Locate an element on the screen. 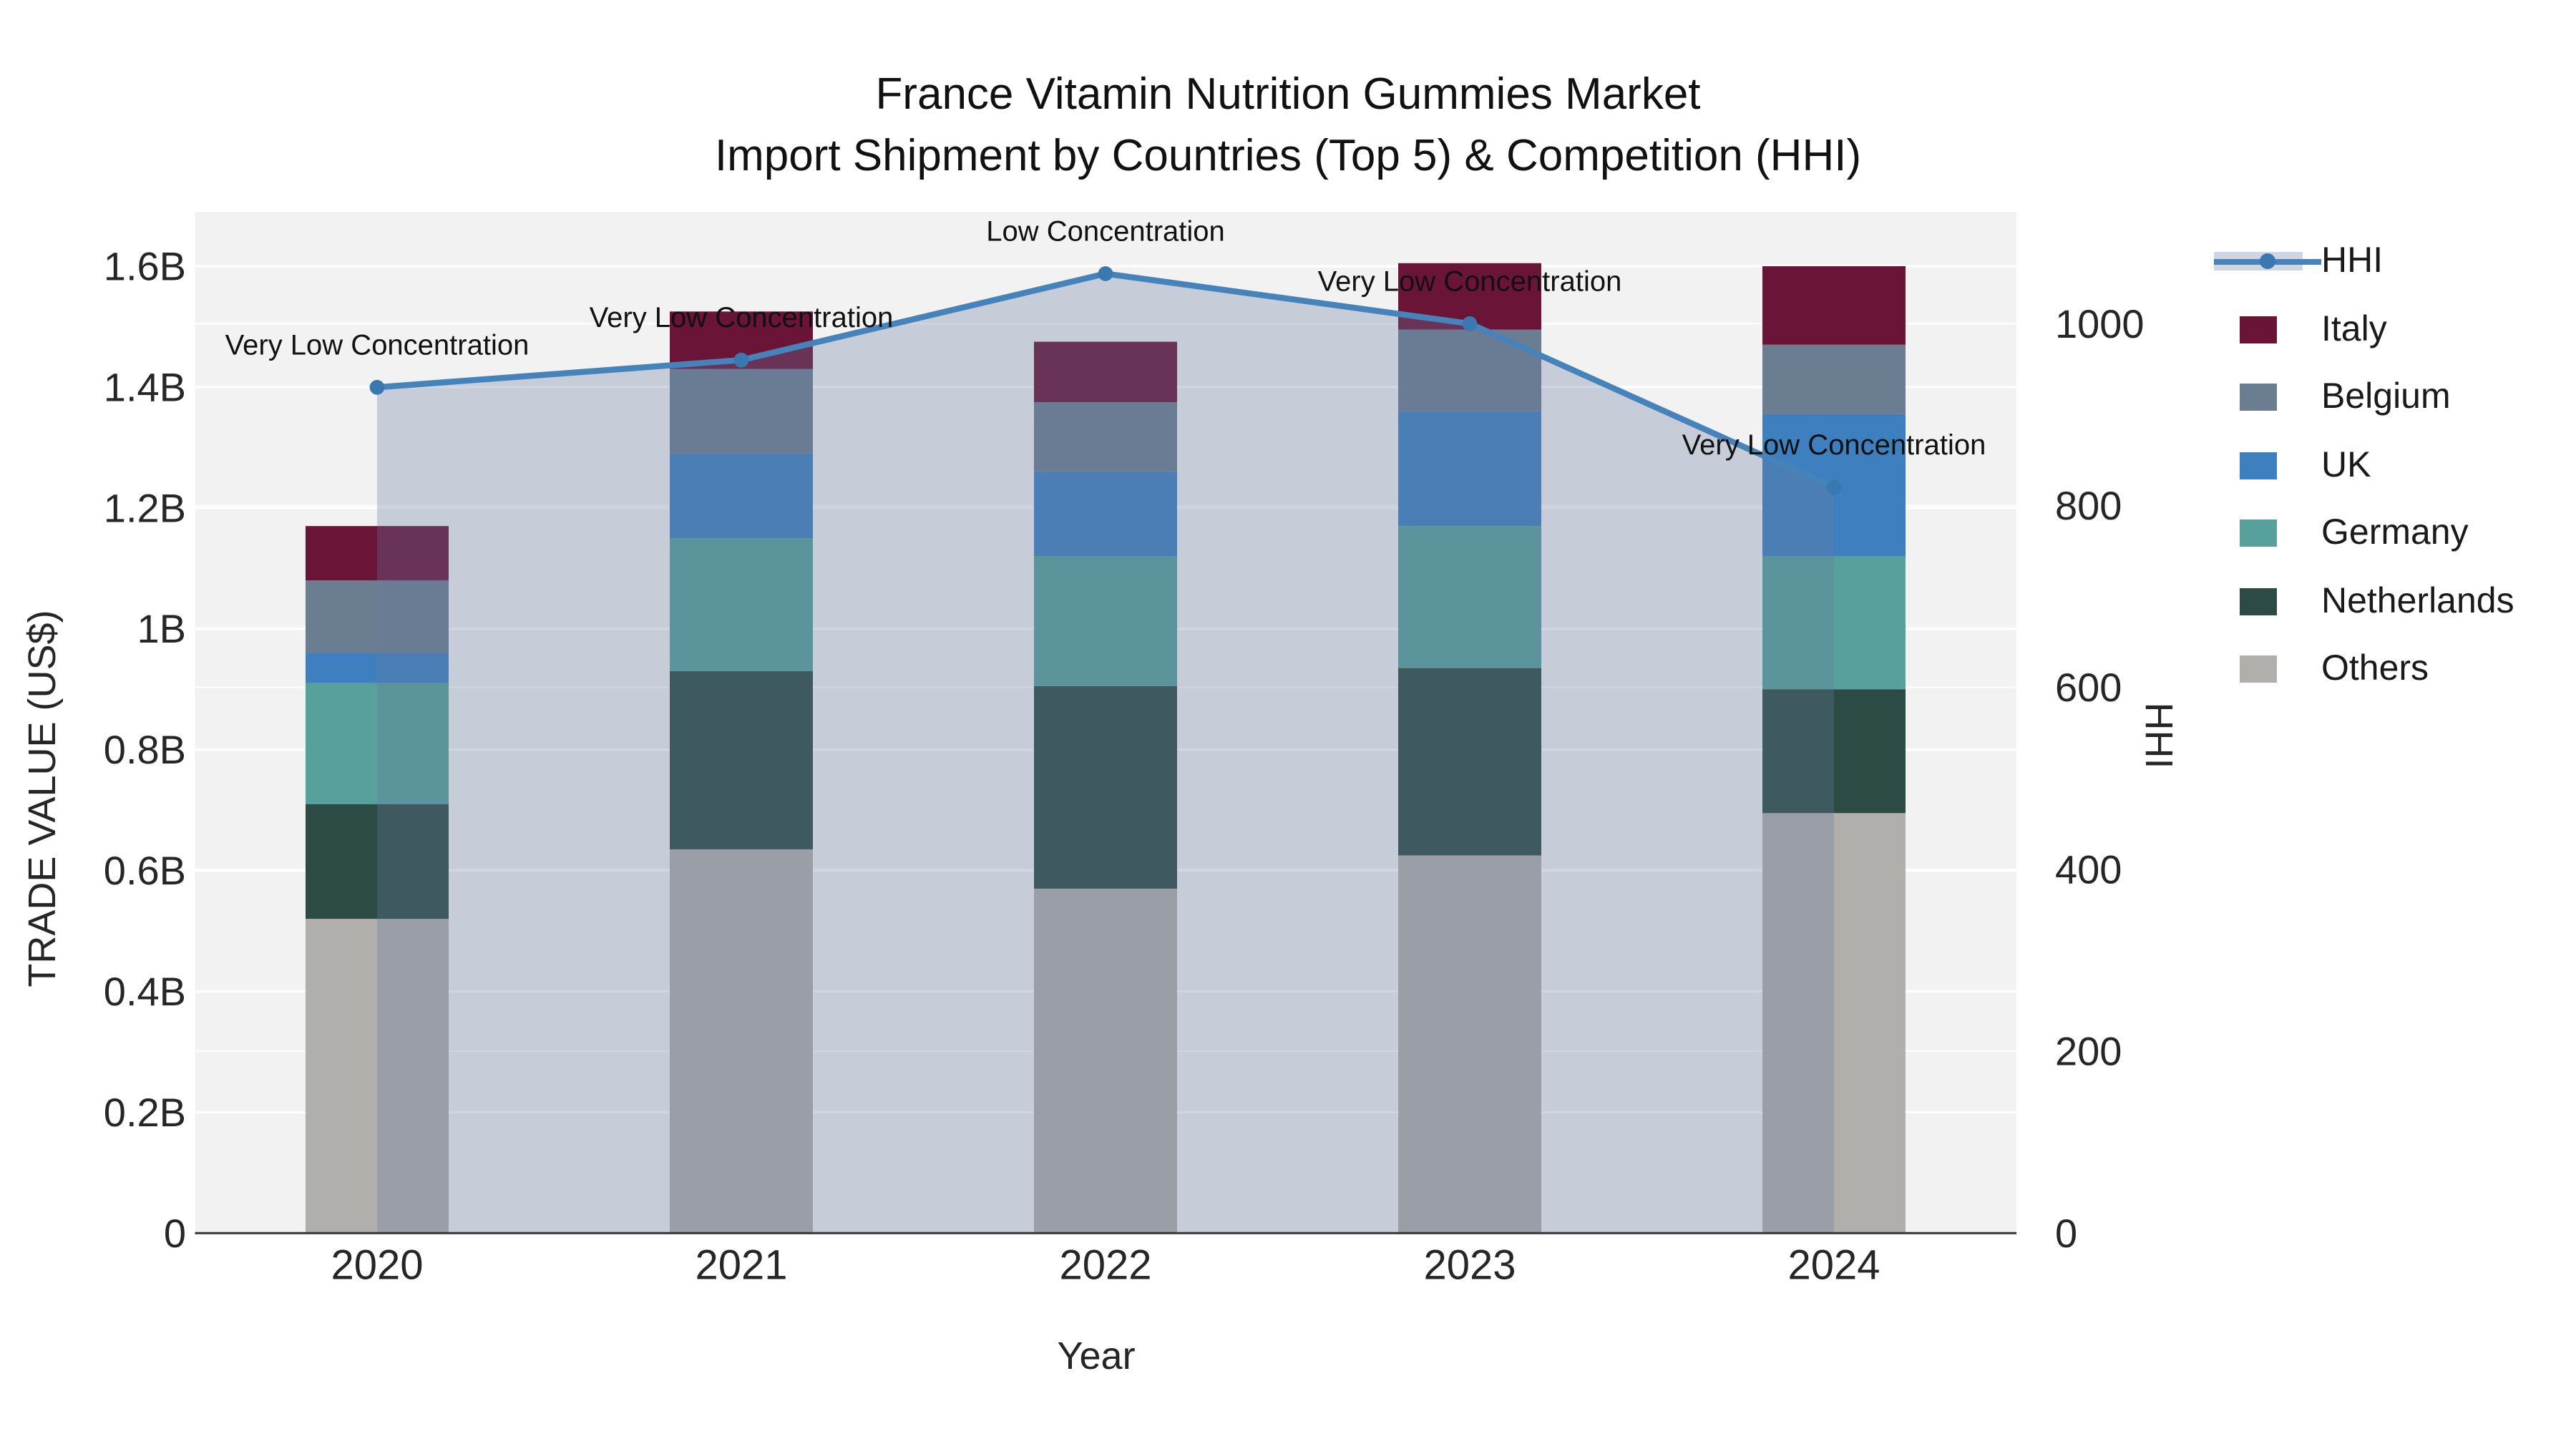 The image size is (2576, 1449). bar-segment-2024-netherlands is located at coordinates (1834, 752).